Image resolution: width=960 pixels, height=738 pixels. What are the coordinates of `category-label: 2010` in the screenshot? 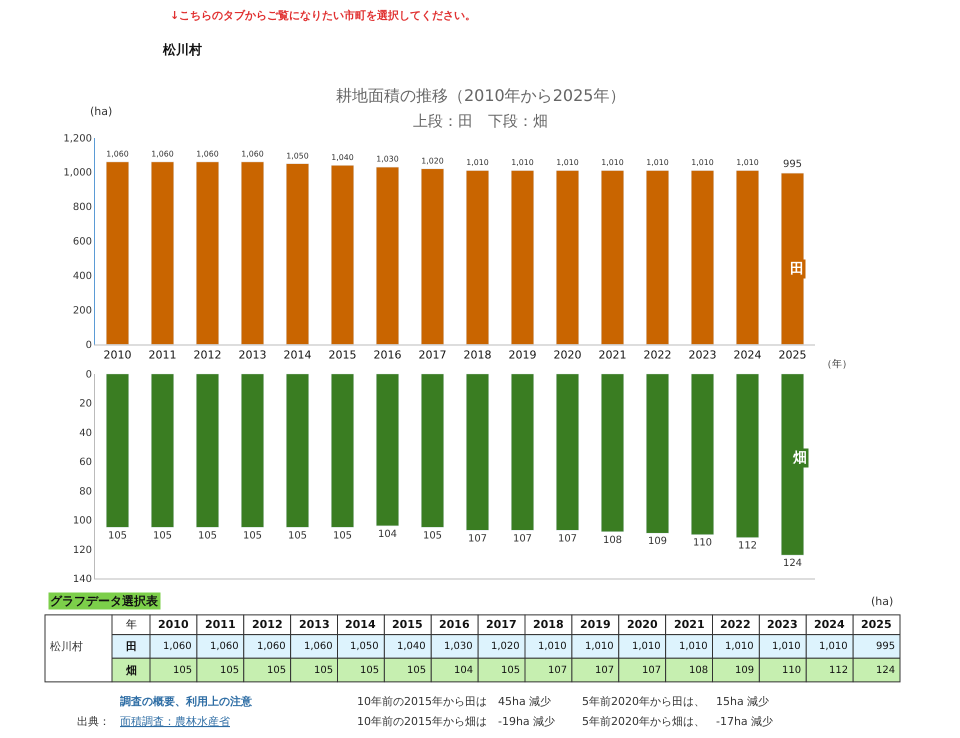 It's located at (173, 624).